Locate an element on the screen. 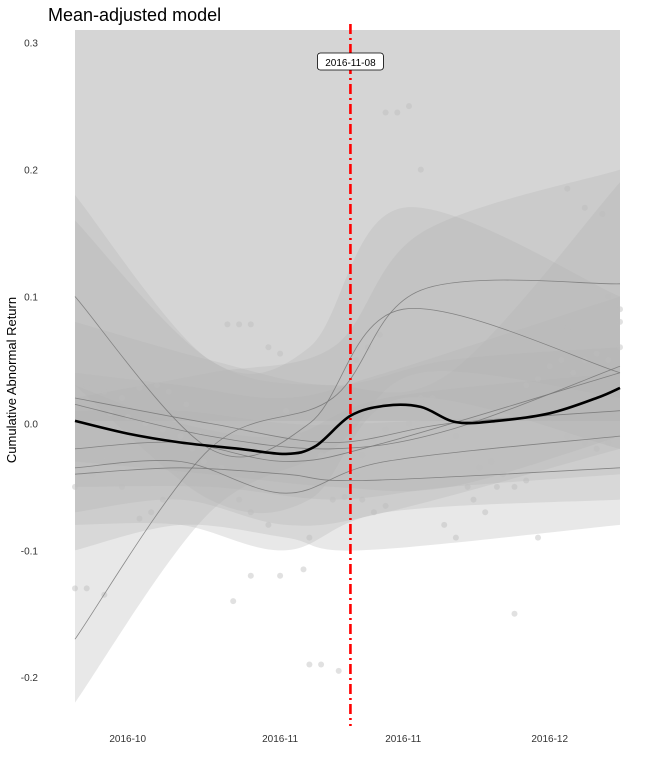 This screenshot has height=766, width=653. y-tick-label: 0.1 is located at coordinates (31, 298).